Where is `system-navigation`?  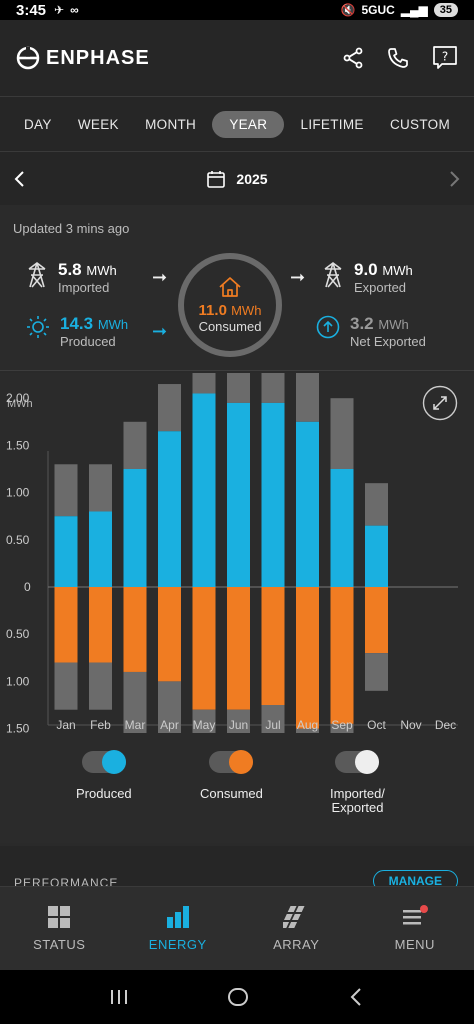
system-navigation is located at coordinates (237, 997).